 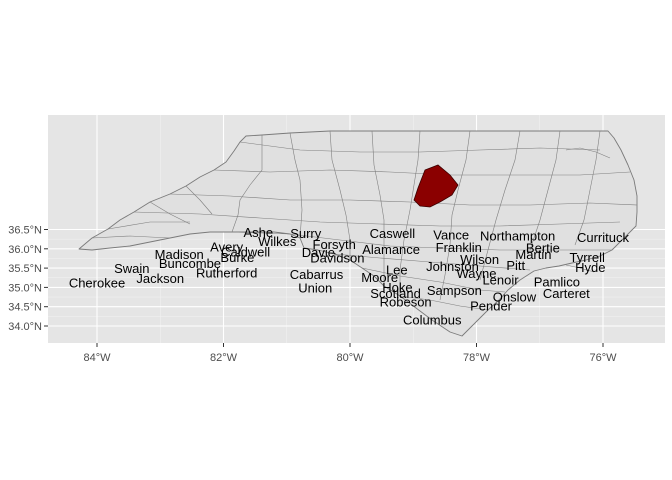 I want to click on county-label-martin: Martin, so click(x=533, y=254).